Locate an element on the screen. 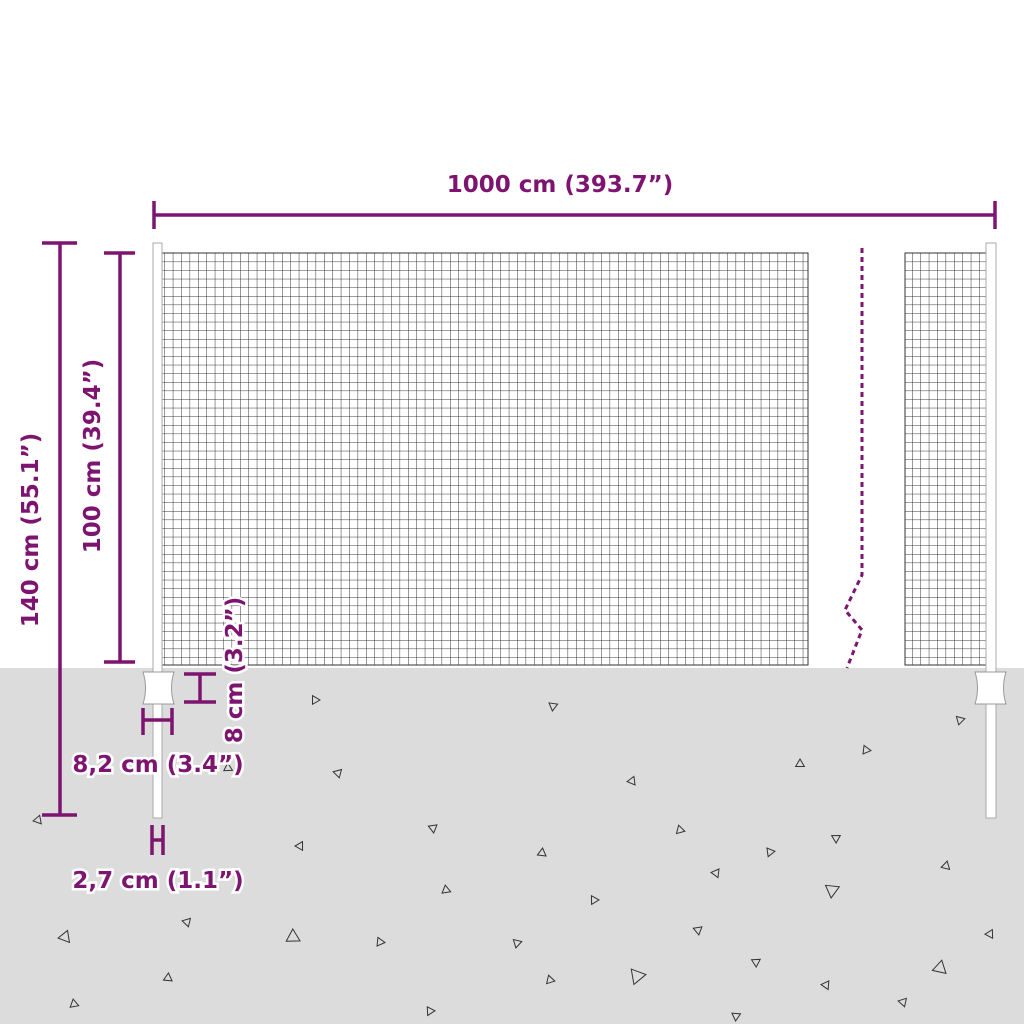  bracket-left is located at coordinates (158, 688).